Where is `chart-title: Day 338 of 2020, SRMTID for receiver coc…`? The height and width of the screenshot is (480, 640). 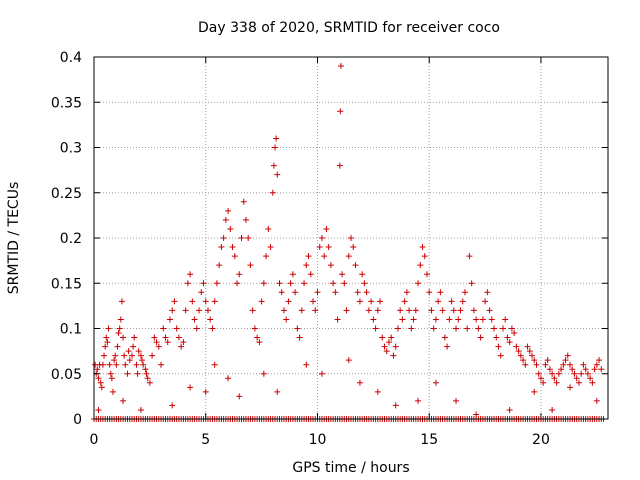 chart-title: Day 338 of 2020, SRMTID for receiver coc… is located at coordinates (349, 28).